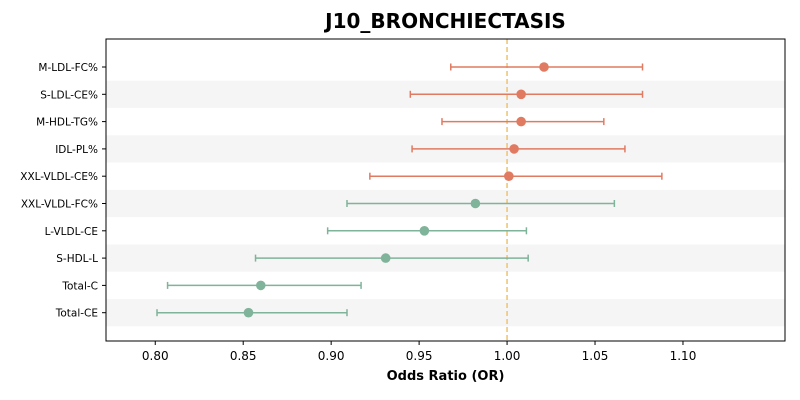 The image size is (800, 400). What do you see at coordinates (445, 21) in the screenshot?
I see `chart-title: J10_BRONCHIECTASIS` at bounding box center [445, 21].